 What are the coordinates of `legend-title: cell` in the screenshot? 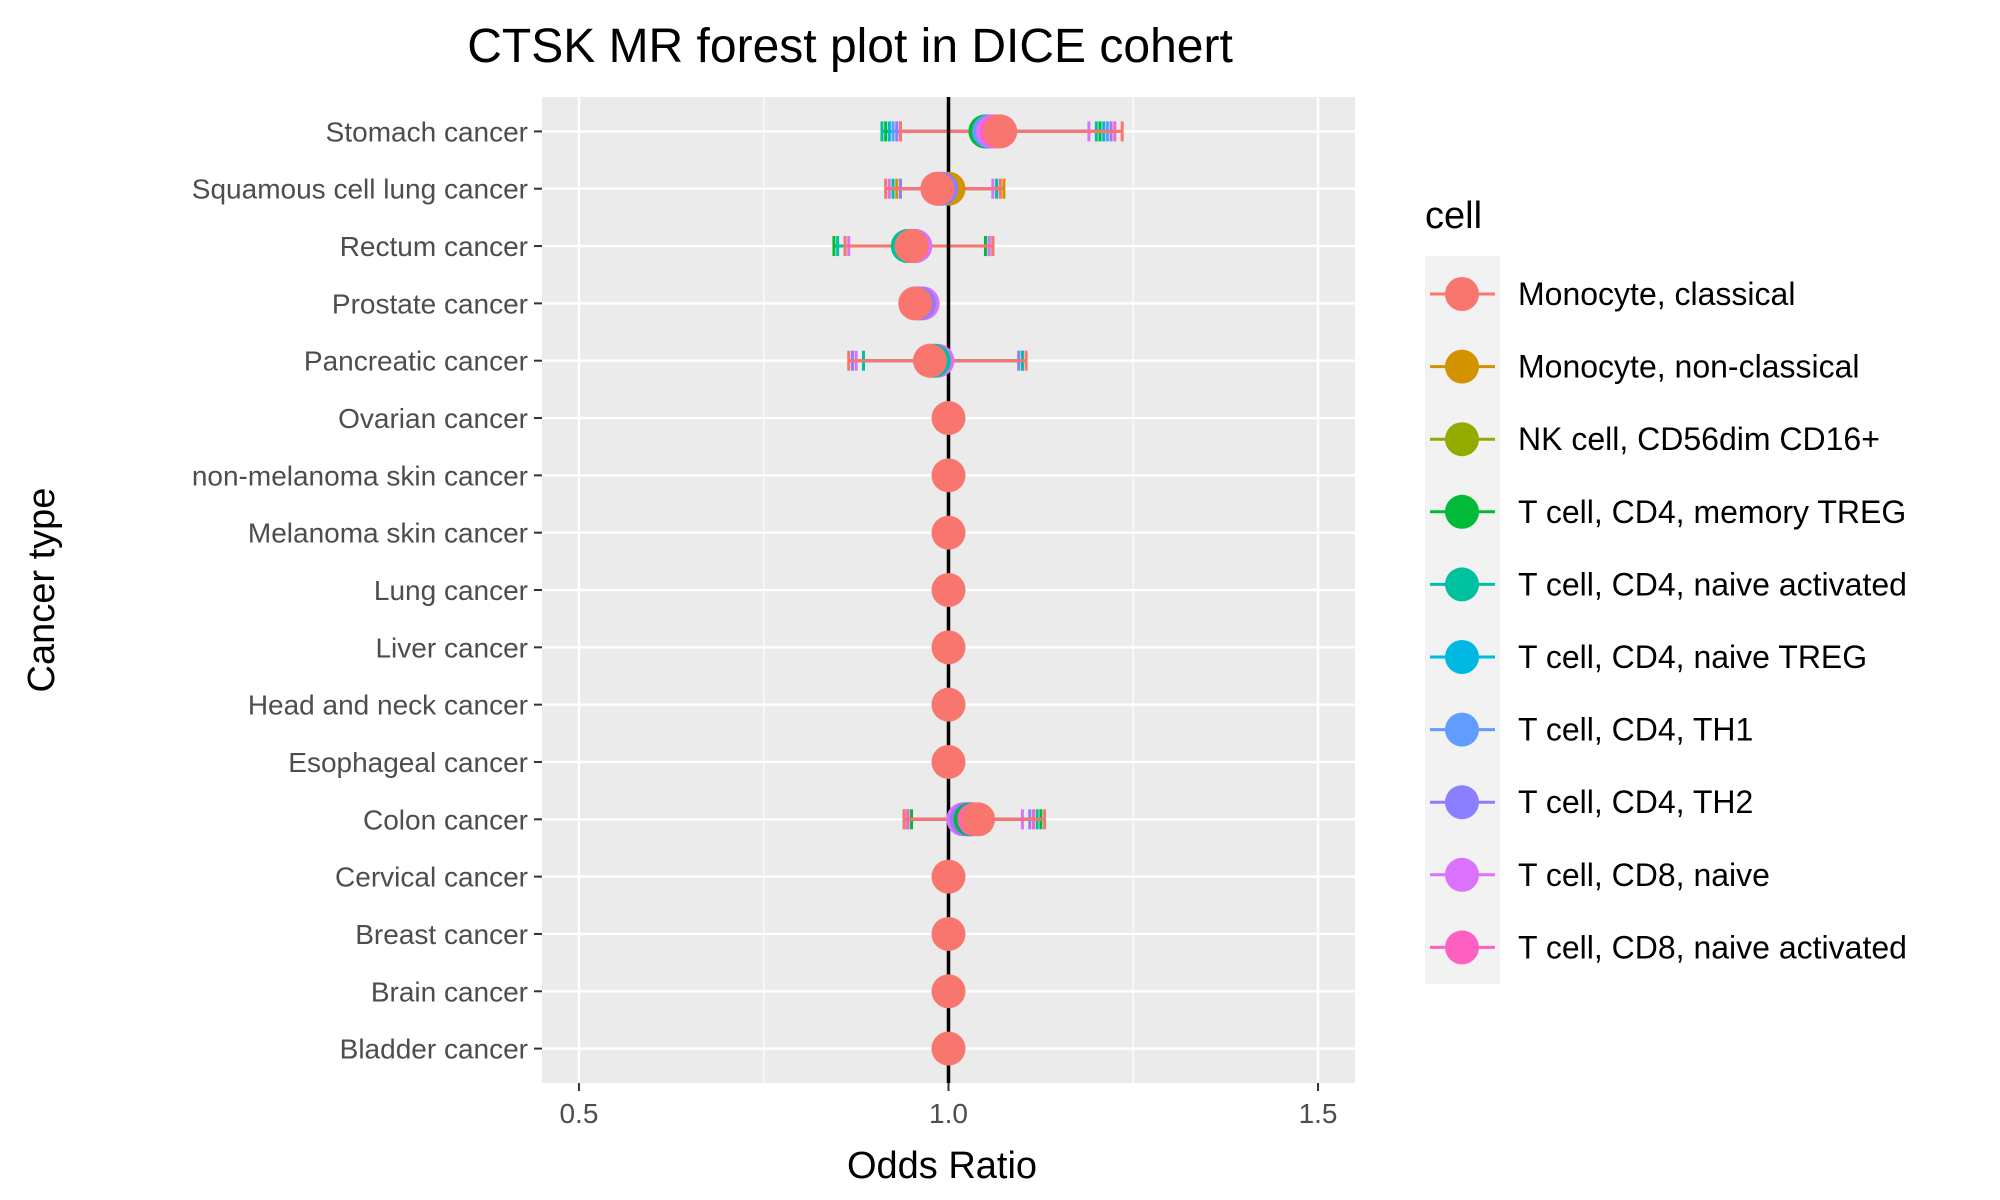 It's located at (1453, 216).